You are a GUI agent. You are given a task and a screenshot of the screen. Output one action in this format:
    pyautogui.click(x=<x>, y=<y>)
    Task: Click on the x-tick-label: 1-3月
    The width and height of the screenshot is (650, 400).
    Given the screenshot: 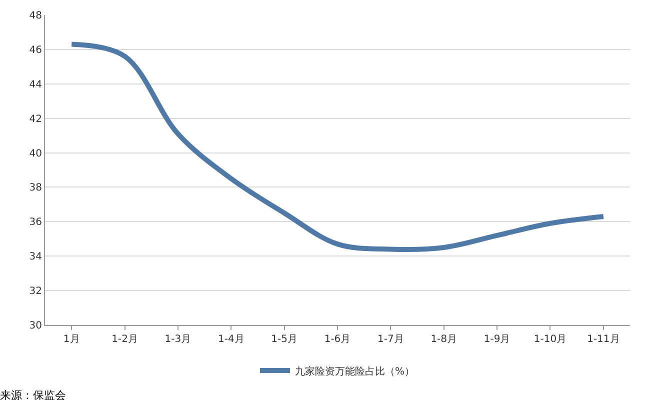 What is the action you would take?
    pyautogui.click(x=178, y=339)
    